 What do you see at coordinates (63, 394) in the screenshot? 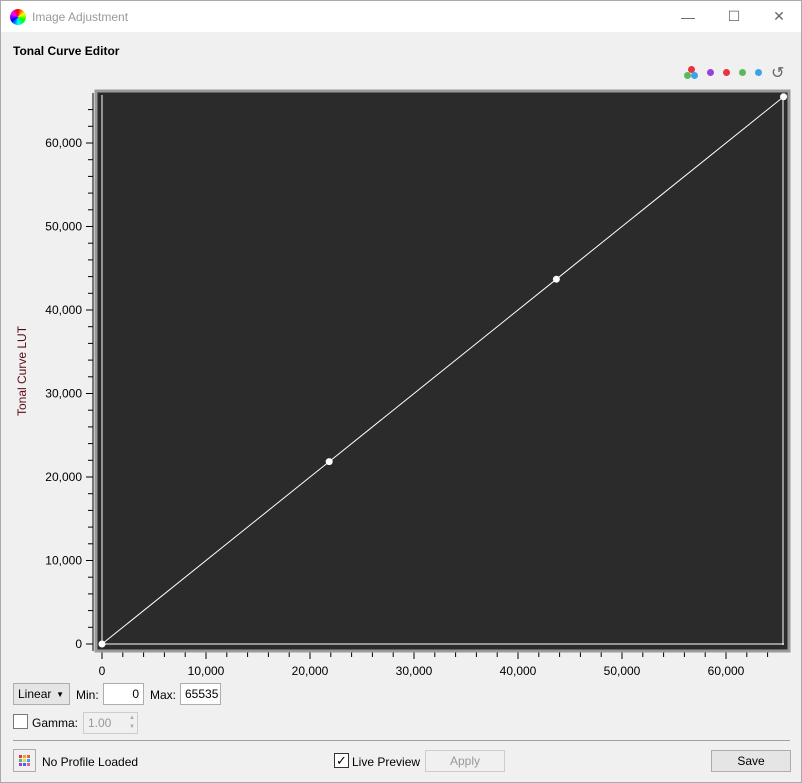
I see `y-tick-label: 30,000` at bounding box center [63, 394].